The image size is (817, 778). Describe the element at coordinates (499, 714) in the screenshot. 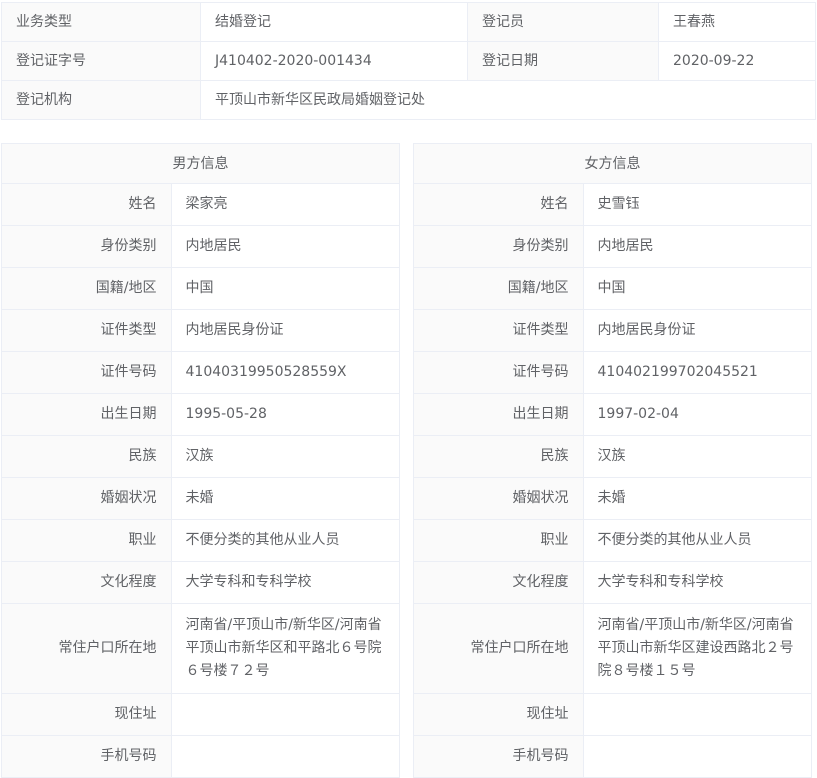

I see `female-label-current-address: 现住址` at that location.